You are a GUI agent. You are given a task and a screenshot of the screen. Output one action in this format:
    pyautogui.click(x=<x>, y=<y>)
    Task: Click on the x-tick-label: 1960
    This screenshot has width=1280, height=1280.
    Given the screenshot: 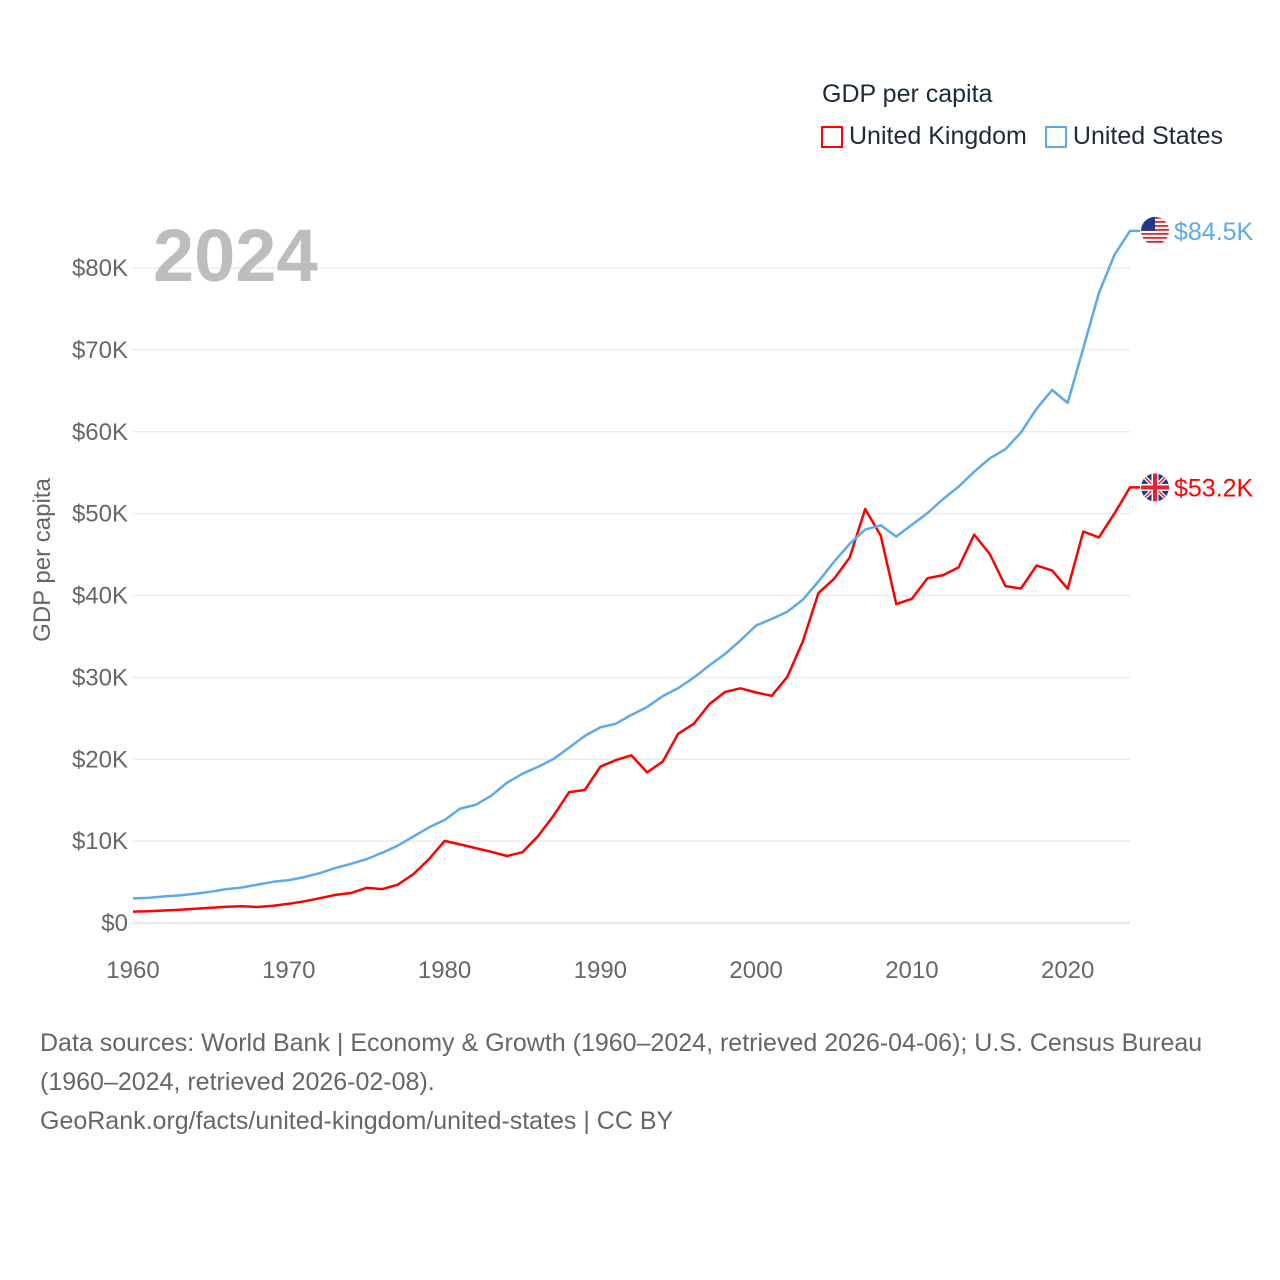 What is the action you would take?
    pyautogui.click(x=132, y=970)
    